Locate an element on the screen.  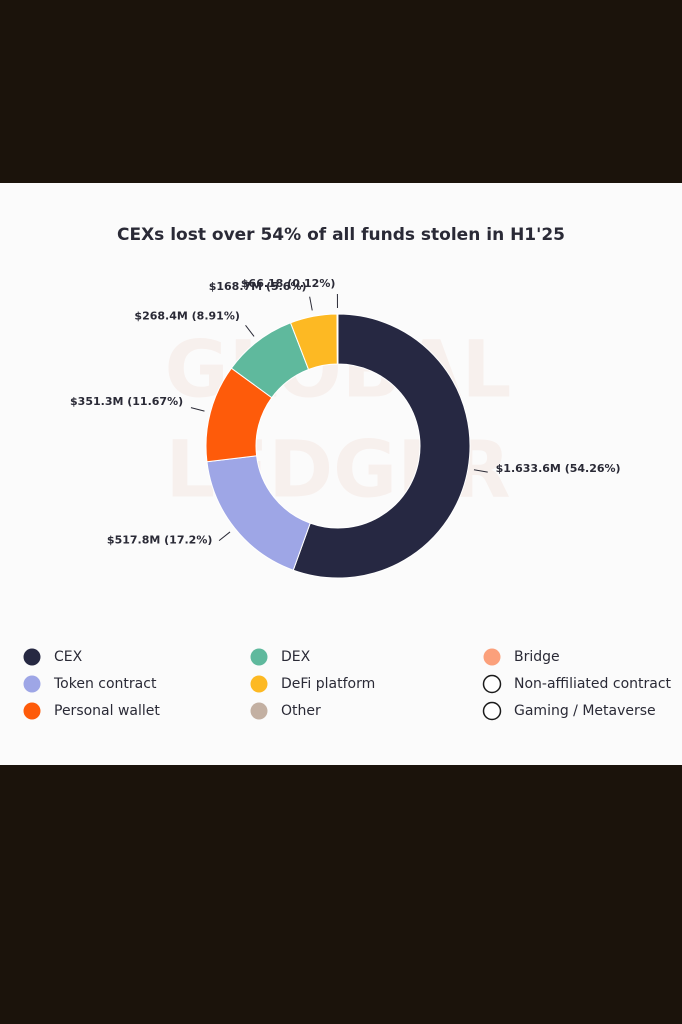
legend-label: Token contract is located at coordinates (105, 684).